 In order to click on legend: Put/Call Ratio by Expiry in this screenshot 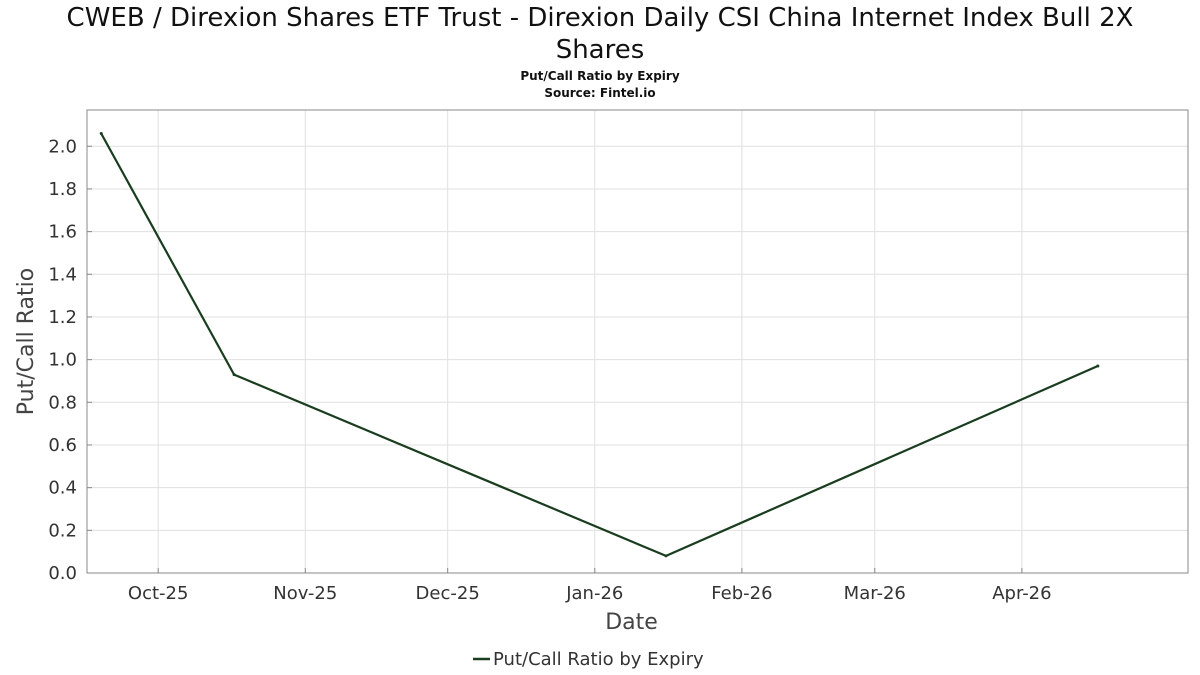, I will do `click(588, 659)`.